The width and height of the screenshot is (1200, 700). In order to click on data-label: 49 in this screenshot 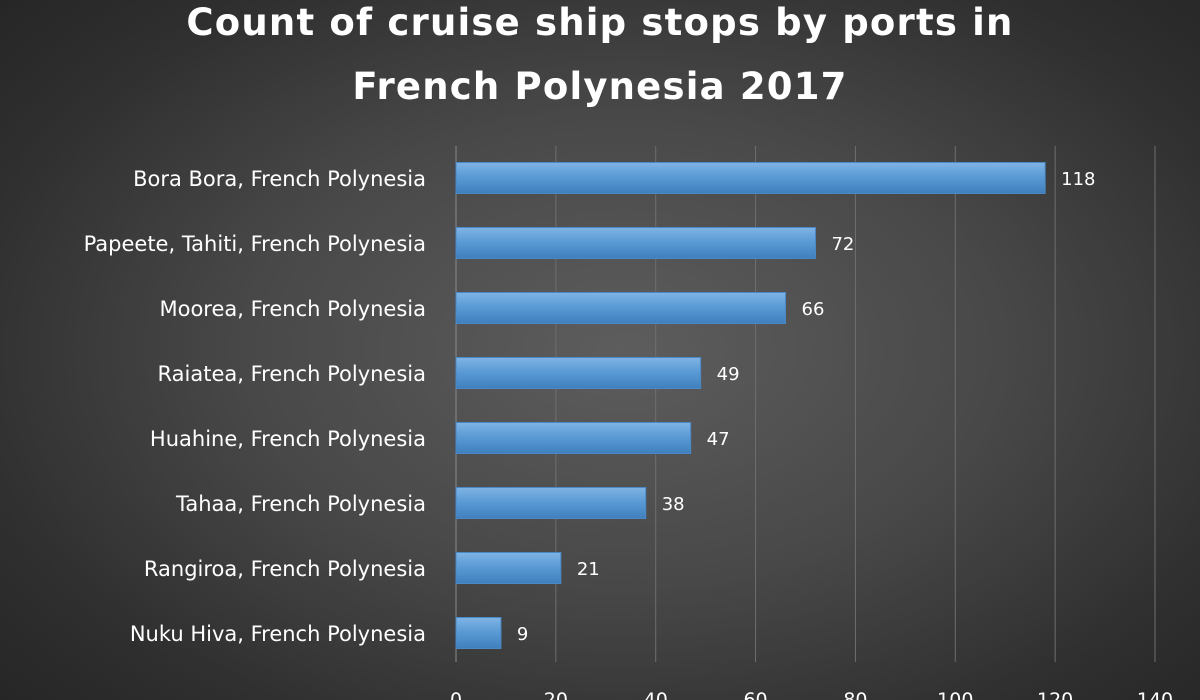, I will do `click(728, 374)`.